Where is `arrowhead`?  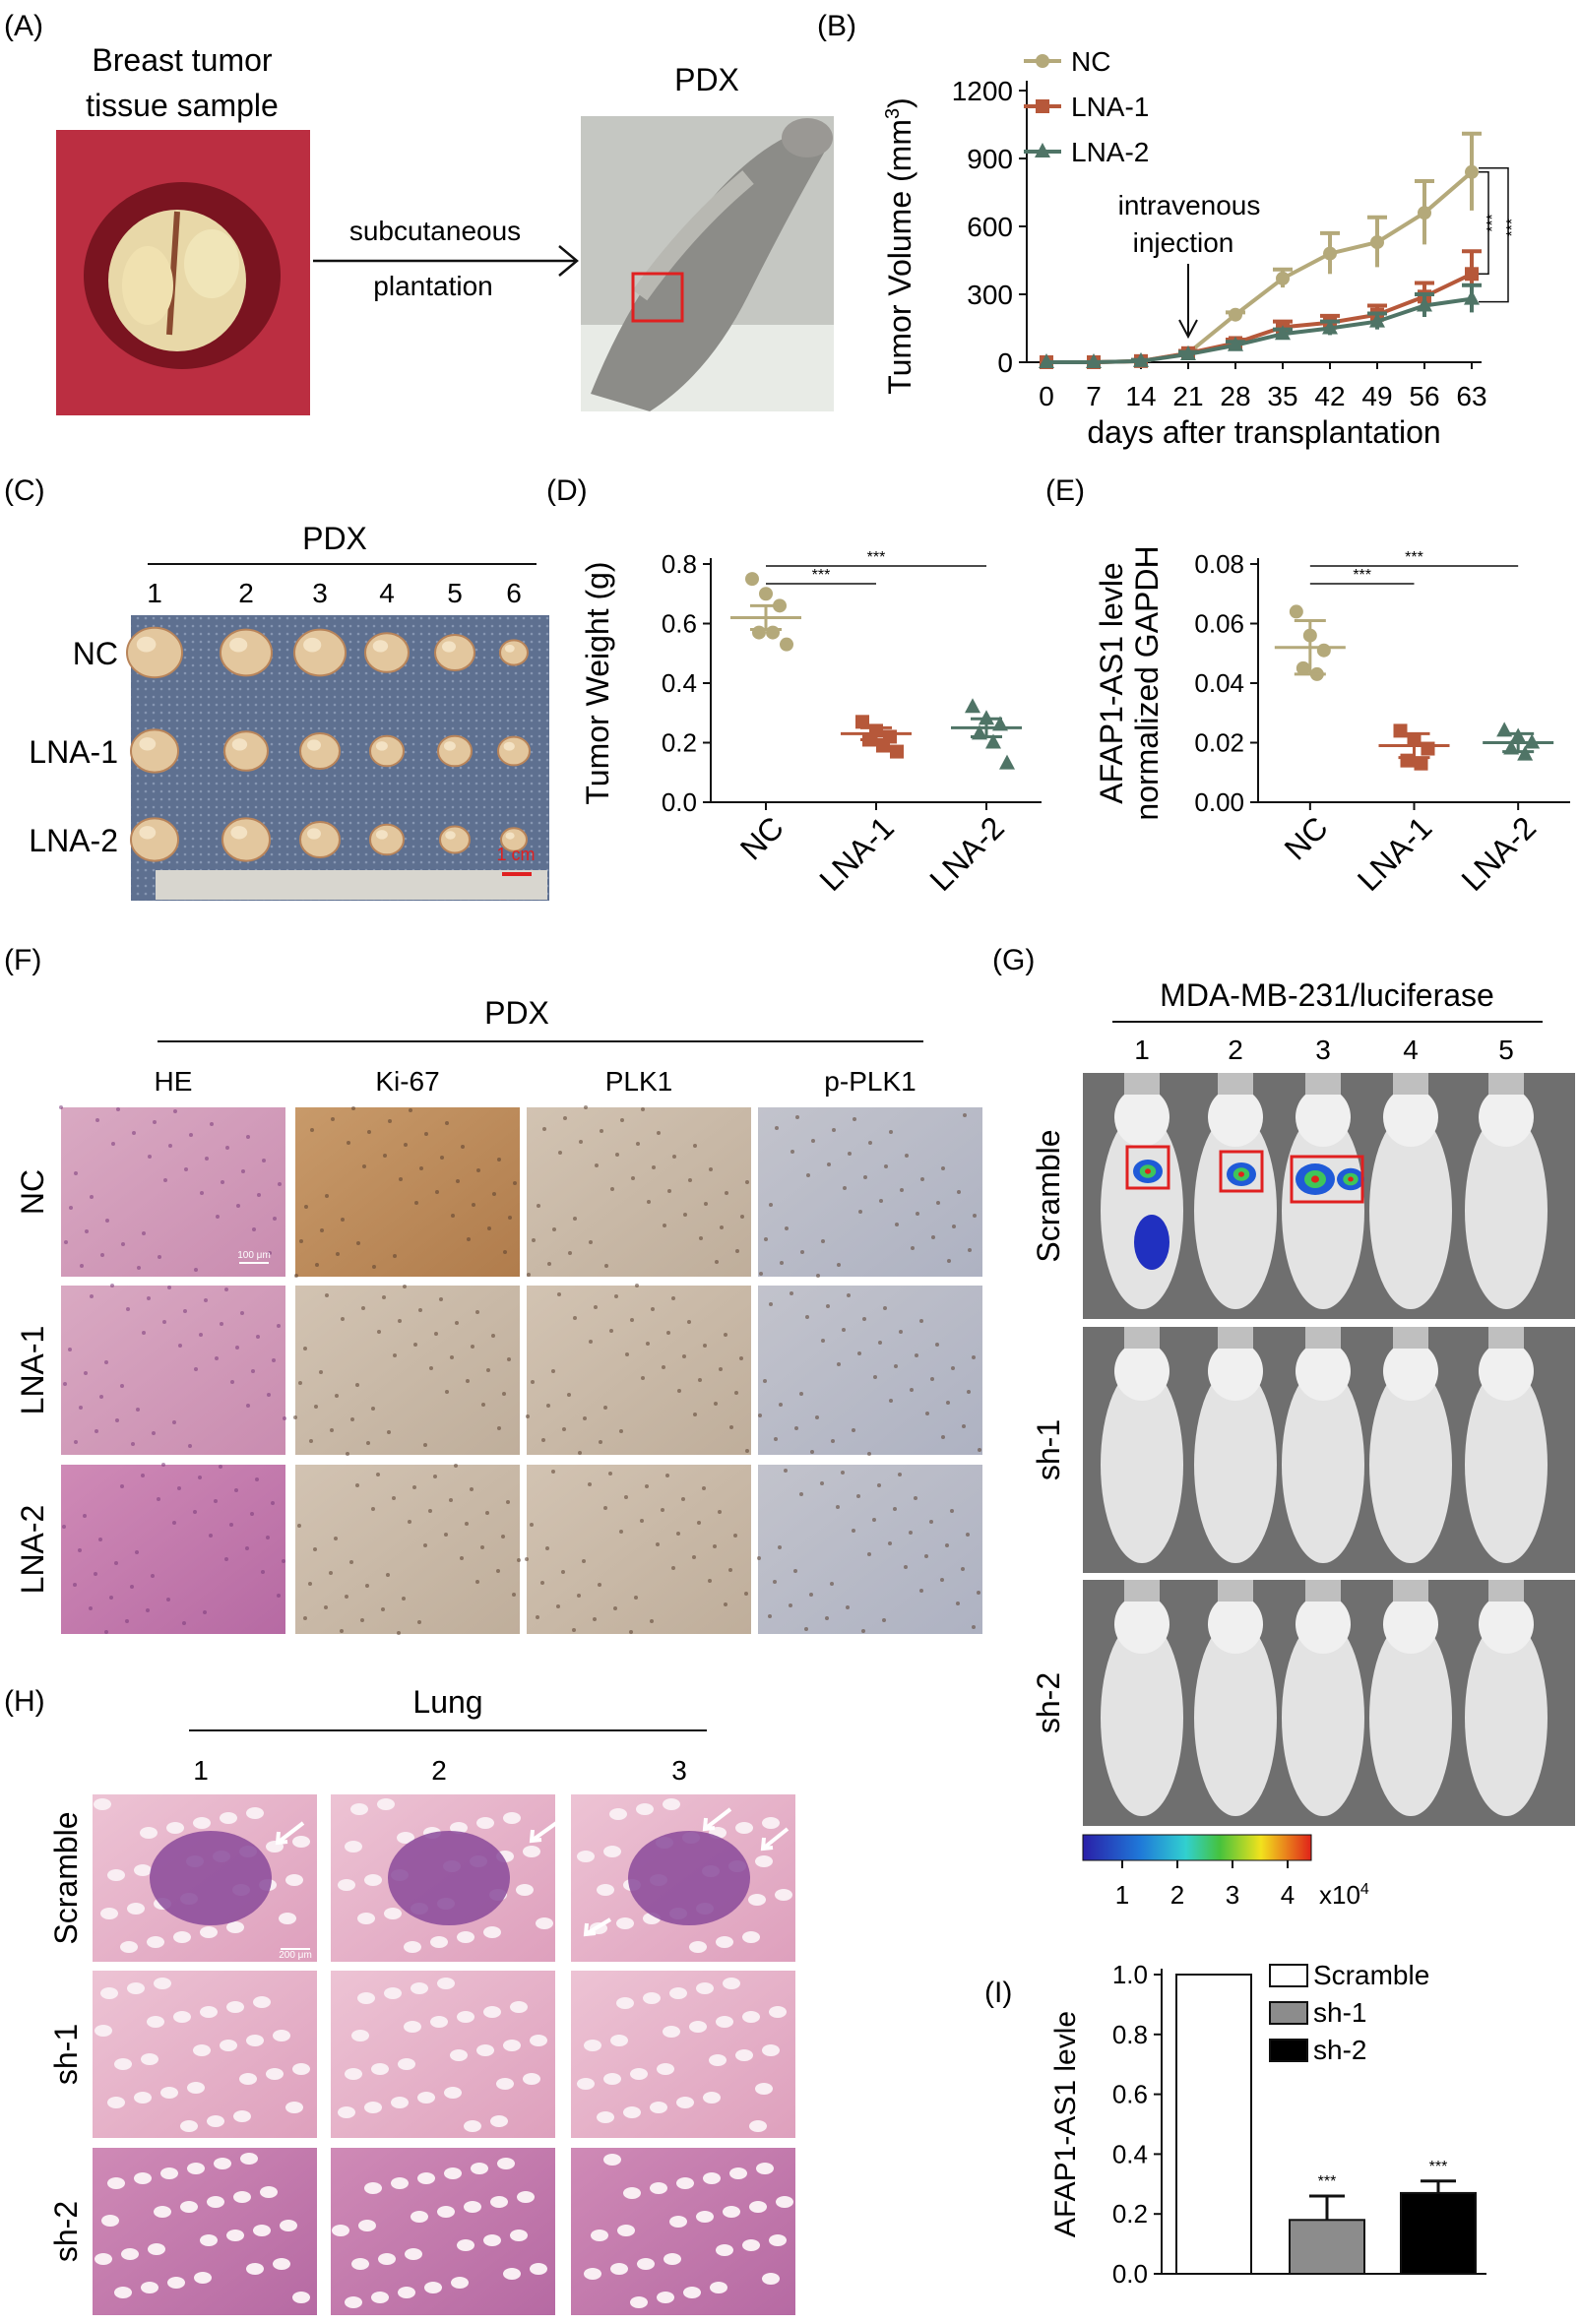 arrowhead is located at coordinates (767, 1844).